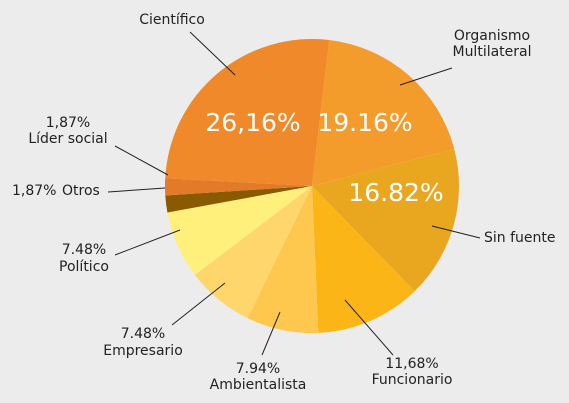 Image resolution: width=569 pixels, height=403 pixels. What do you see at coordinates (492, 44) in the screenshot?
I see `slice-label: Organismo Multilateral` at bounding box center [492, 44].